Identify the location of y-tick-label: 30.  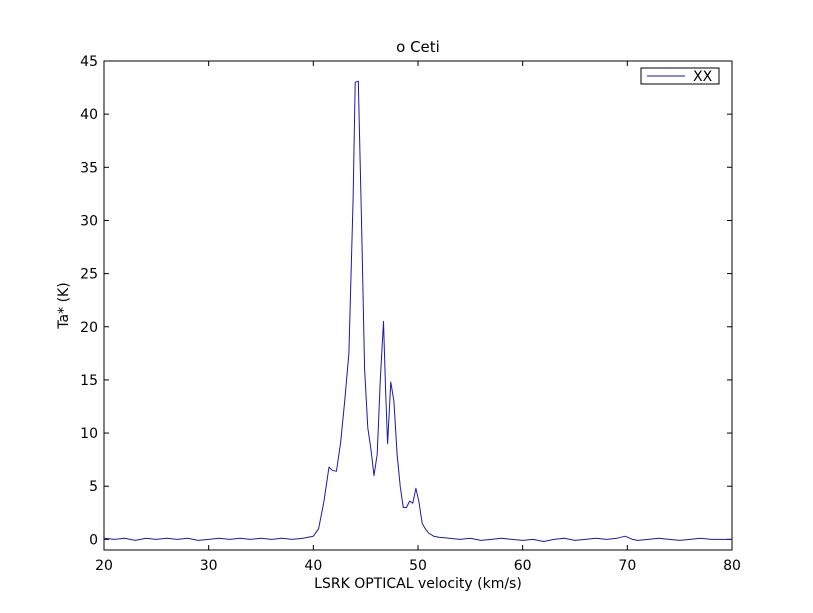
(89, 221).